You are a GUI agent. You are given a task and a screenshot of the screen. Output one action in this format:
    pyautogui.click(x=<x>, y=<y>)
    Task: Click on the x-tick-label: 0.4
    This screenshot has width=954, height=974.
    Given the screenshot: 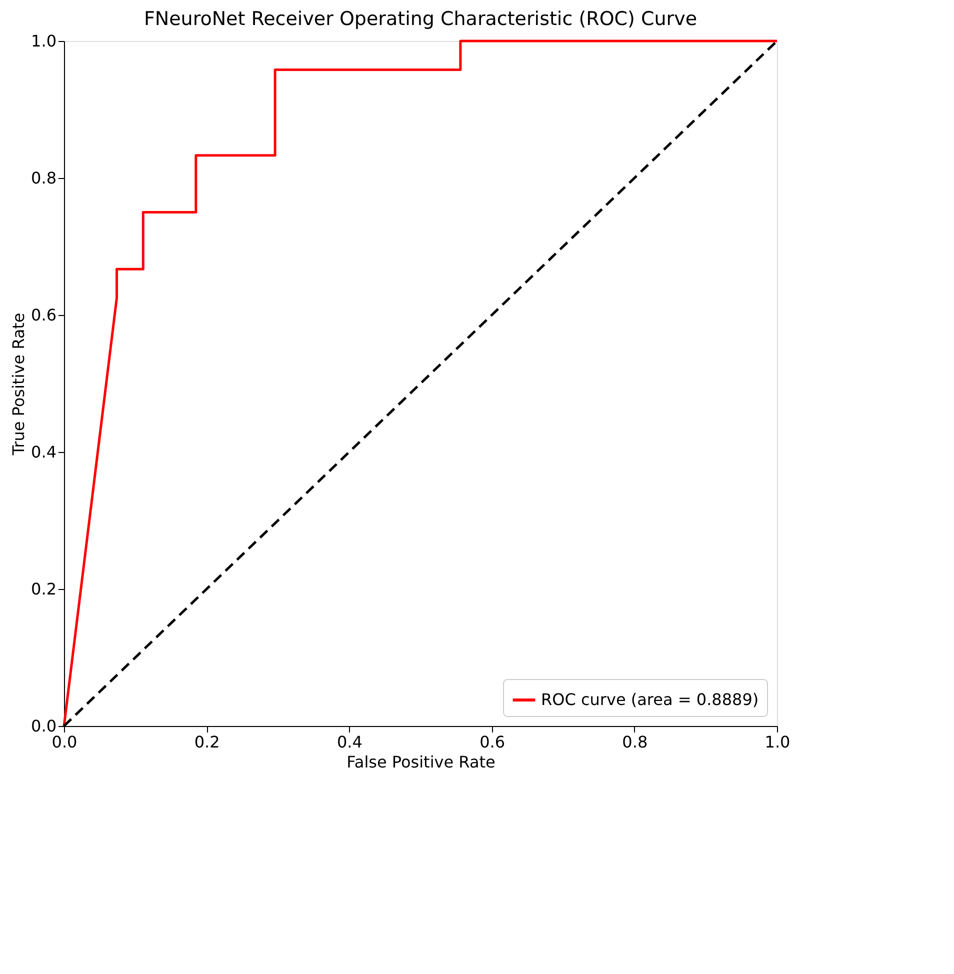 What is the action you would take?
    pyautogui.click(x=349, y=742)
    